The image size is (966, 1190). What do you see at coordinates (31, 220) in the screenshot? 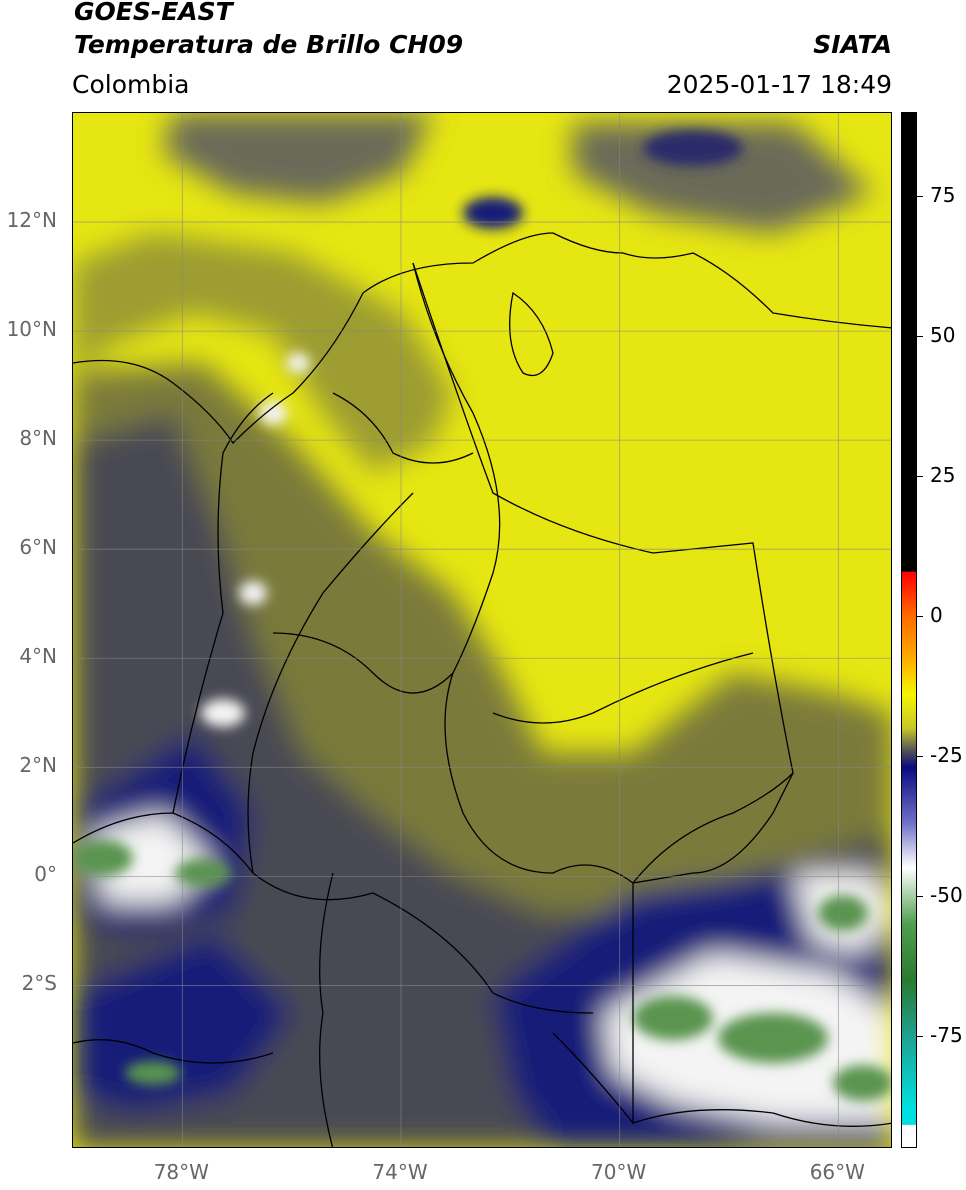
I see `latitude-label: 12°N` at bounding box center [31, 220].